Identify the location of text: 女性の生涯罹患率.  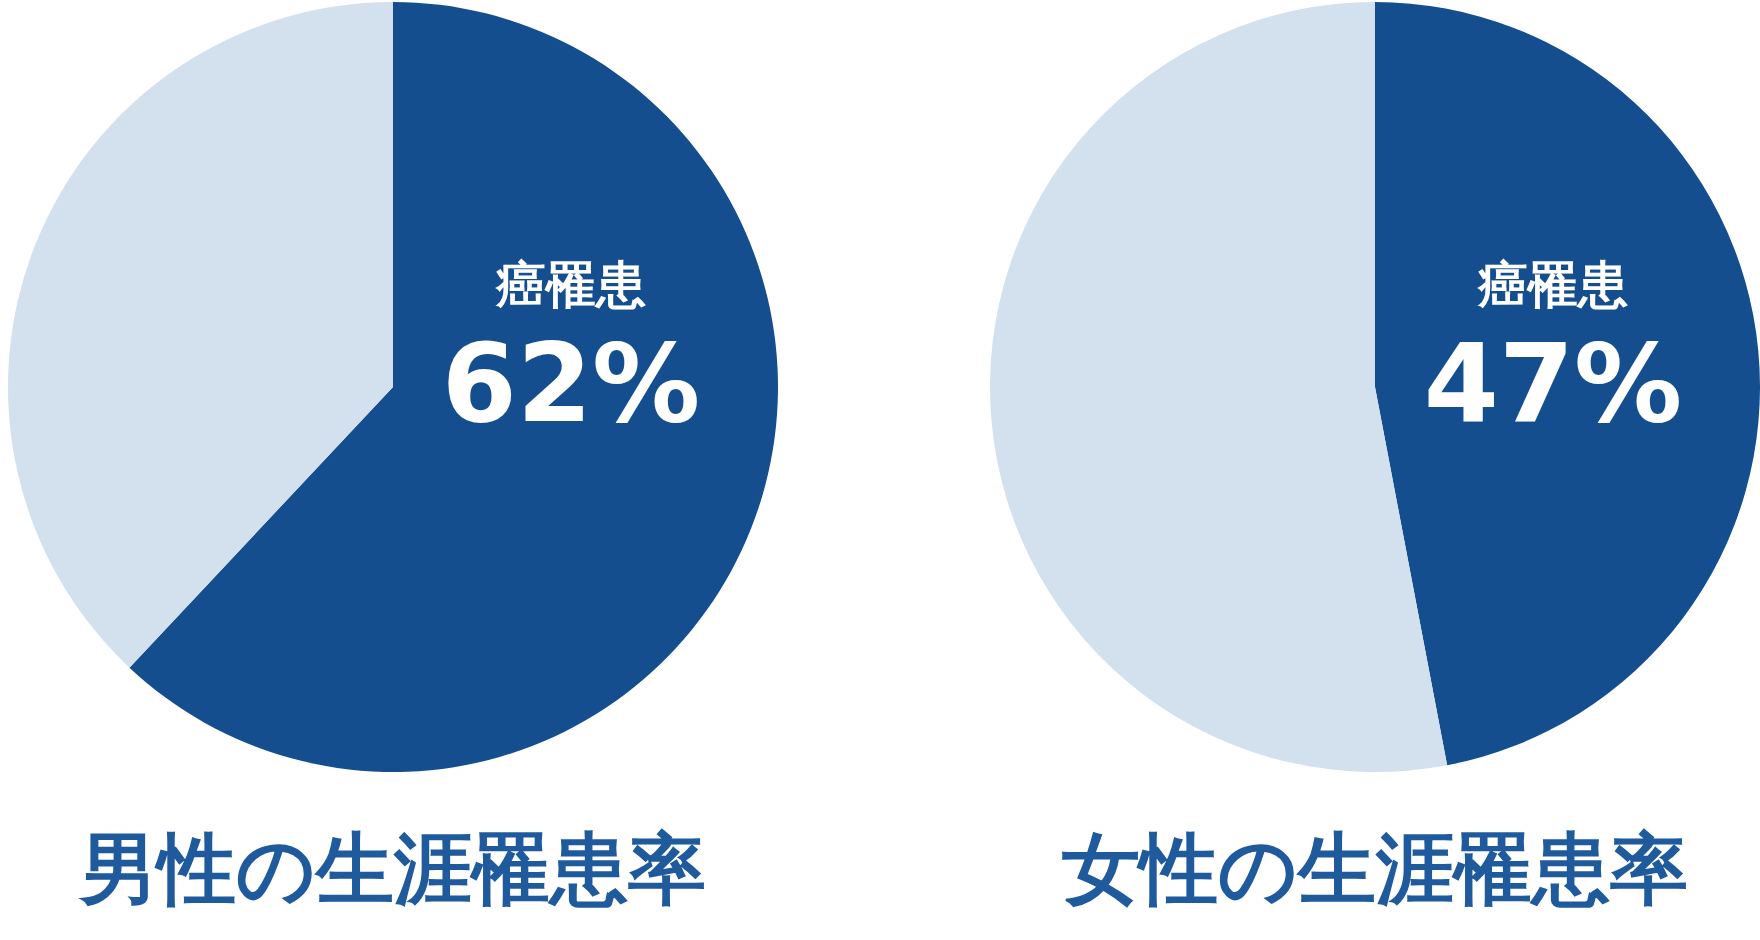
(1375, 869).